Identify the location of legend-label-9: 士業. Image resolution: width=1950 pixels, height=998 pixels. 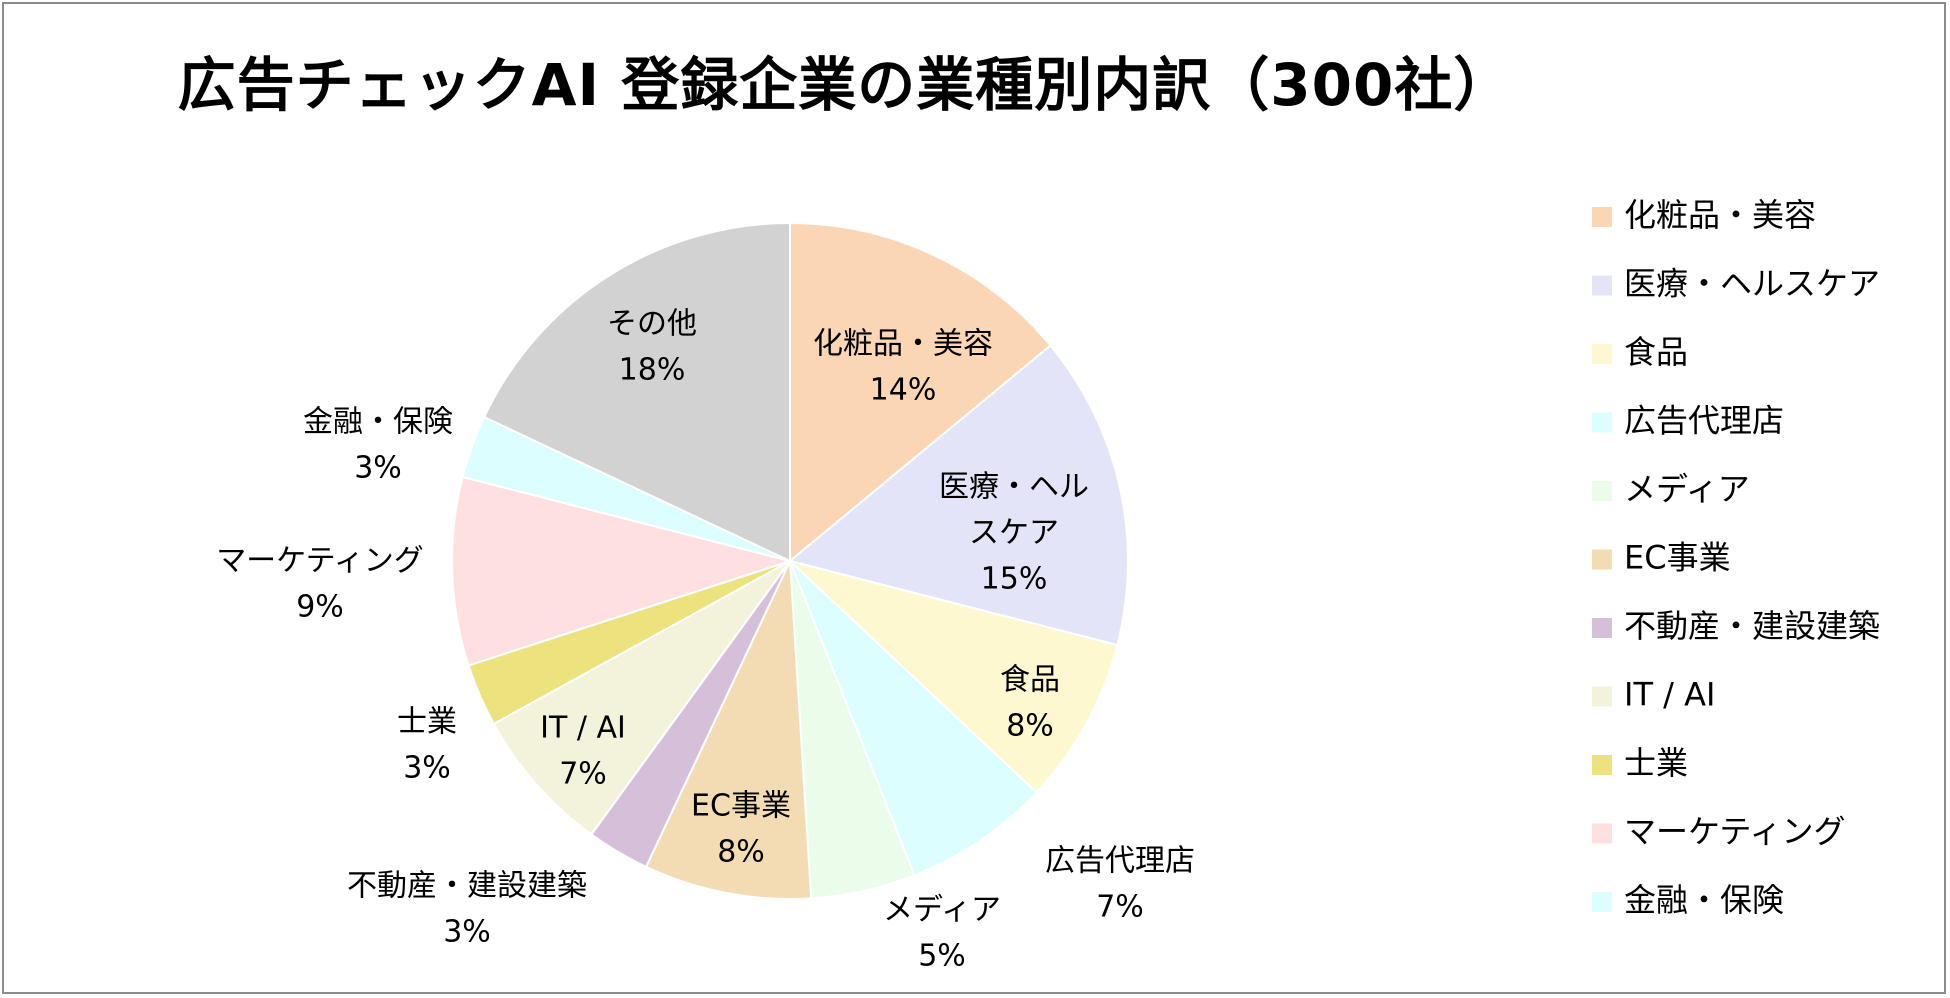
(1656, 763).